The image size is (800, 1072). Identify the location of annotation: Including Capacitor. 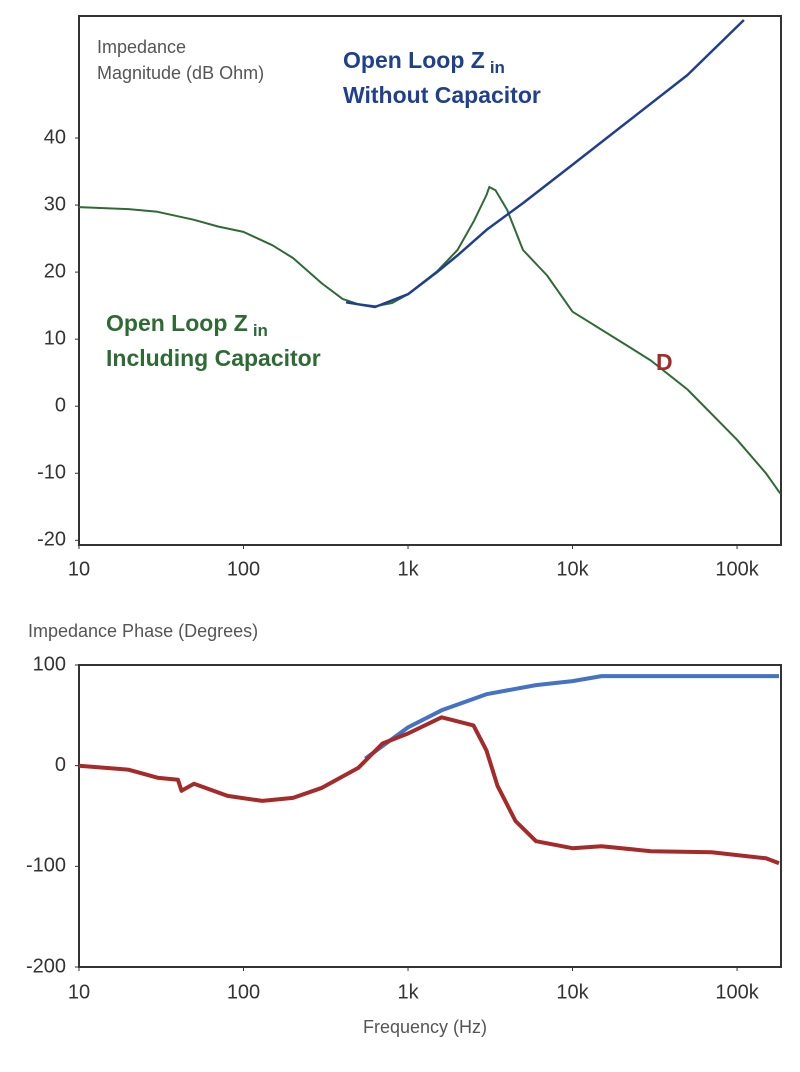
(213, 358).